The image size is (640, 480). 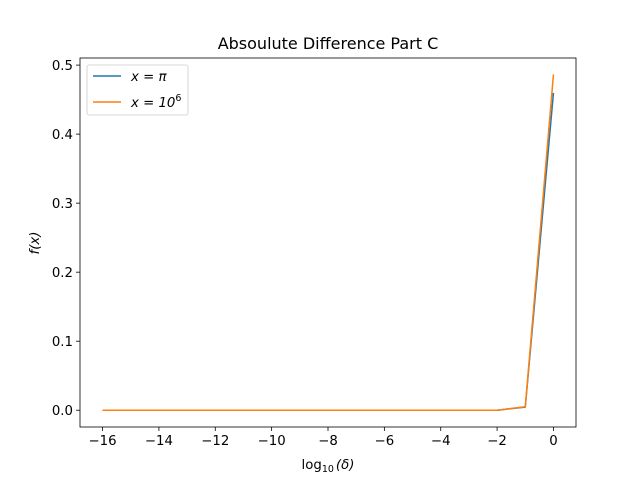 I want to click on legend: x = π x = 106, so click(x=137, y=90).